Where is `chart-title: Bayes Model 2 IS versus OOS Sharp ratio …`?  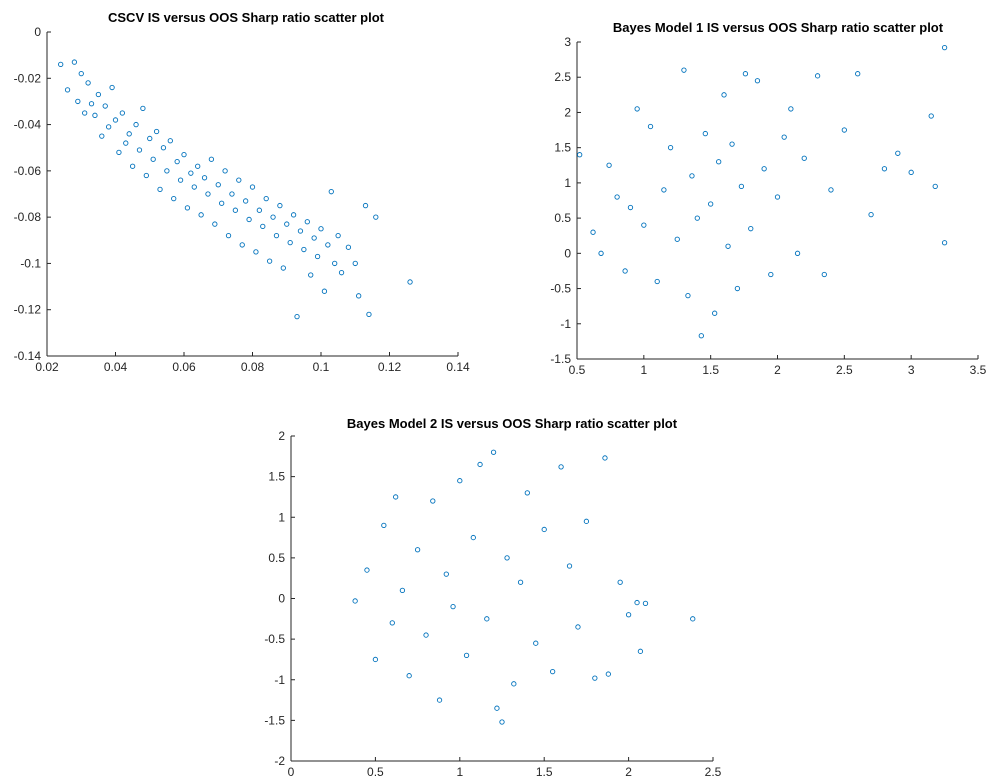 chart-title: Bayes Model 2 IS versus OOS Sharp ratio … is located at coordinates (512, 423).